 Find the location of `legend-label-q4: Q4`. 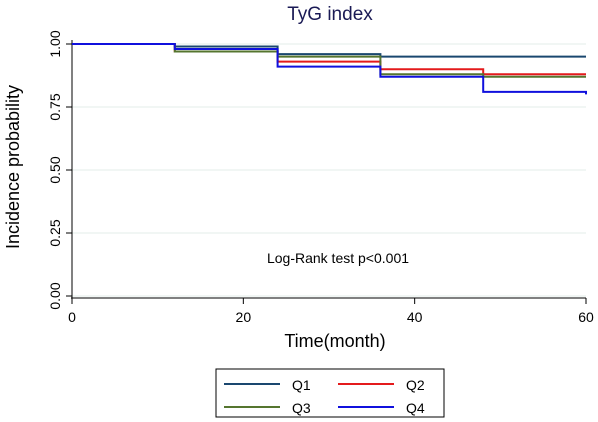

legend-label-q4: Q4 is located at coordinates (415, 408).